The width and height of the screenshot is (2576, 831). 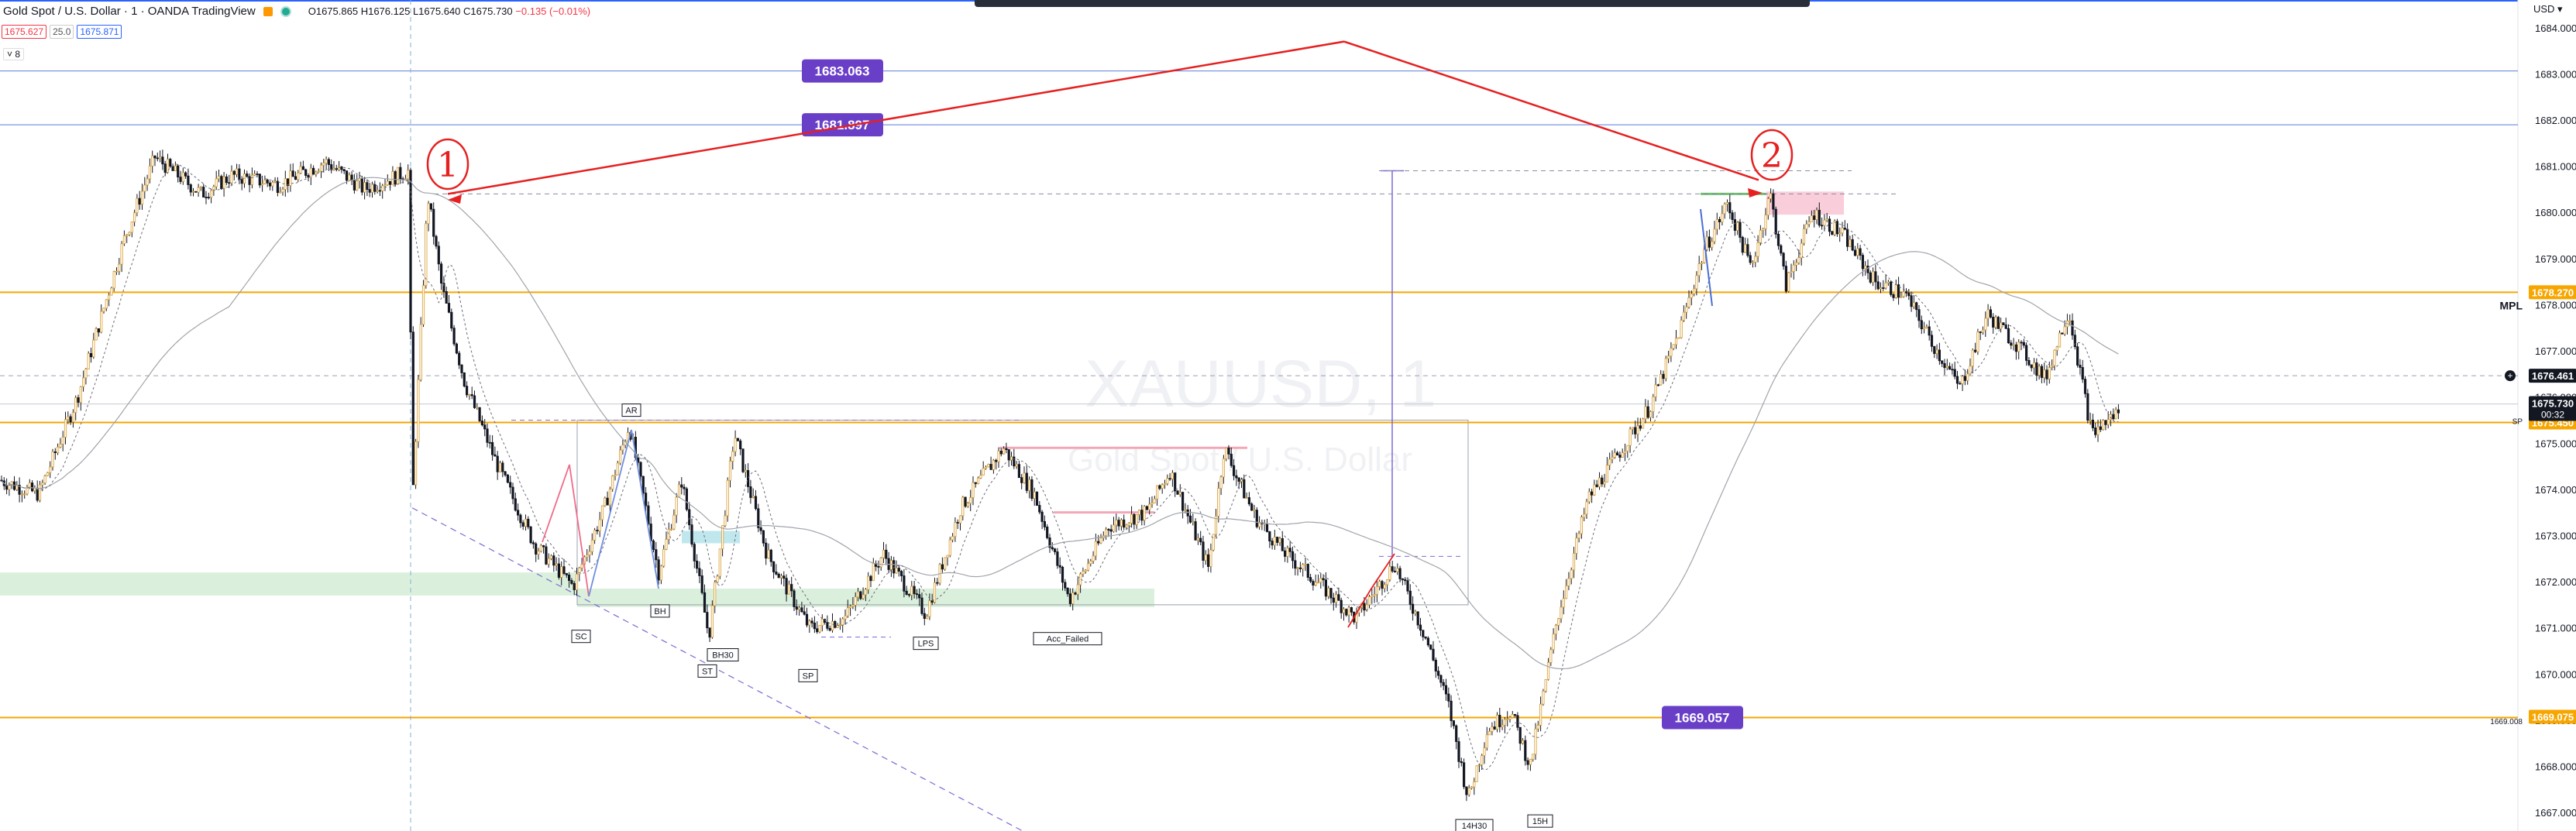 I want to click on wyckoff-label-4: ST, so click(x=707, y=671).